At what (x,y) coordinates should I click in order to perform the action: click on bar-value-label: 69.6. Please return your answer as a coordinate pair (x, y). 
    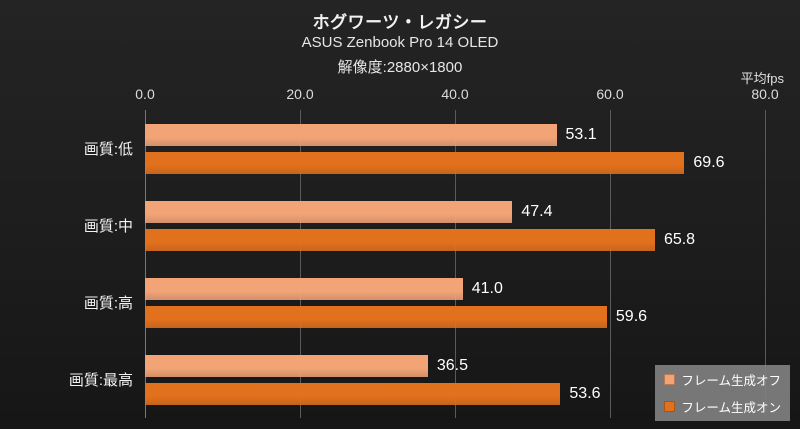
    Looking at the image, I should click on (709, 162).